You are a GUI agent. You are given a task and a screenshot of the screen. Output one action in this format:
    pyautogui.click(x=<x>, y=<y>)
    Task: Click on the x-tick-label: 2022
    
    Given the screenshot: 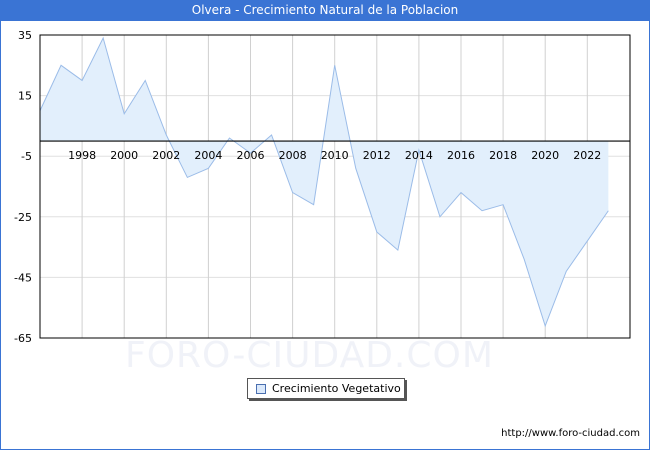 What is the action you would take?
    pyautogui.click(x=587, y=155)
    